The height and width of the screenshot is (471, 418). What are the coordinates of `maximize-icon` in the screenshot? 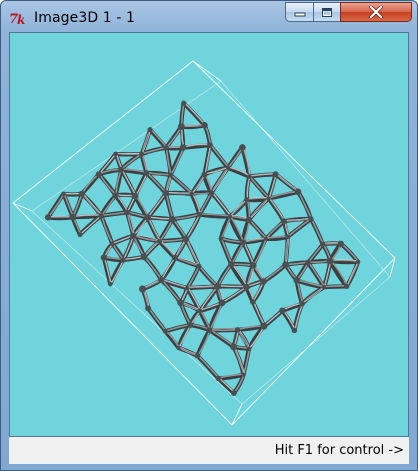 It's located at (327, 12).